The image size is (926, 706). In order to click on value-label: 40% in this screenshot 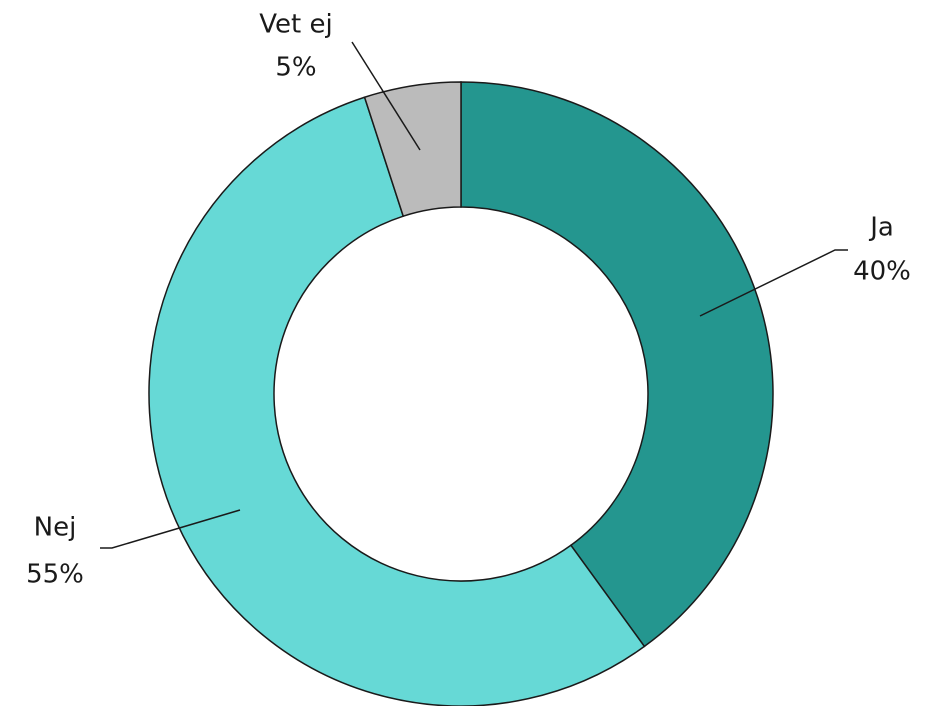, I will do `click(882, 272)`.